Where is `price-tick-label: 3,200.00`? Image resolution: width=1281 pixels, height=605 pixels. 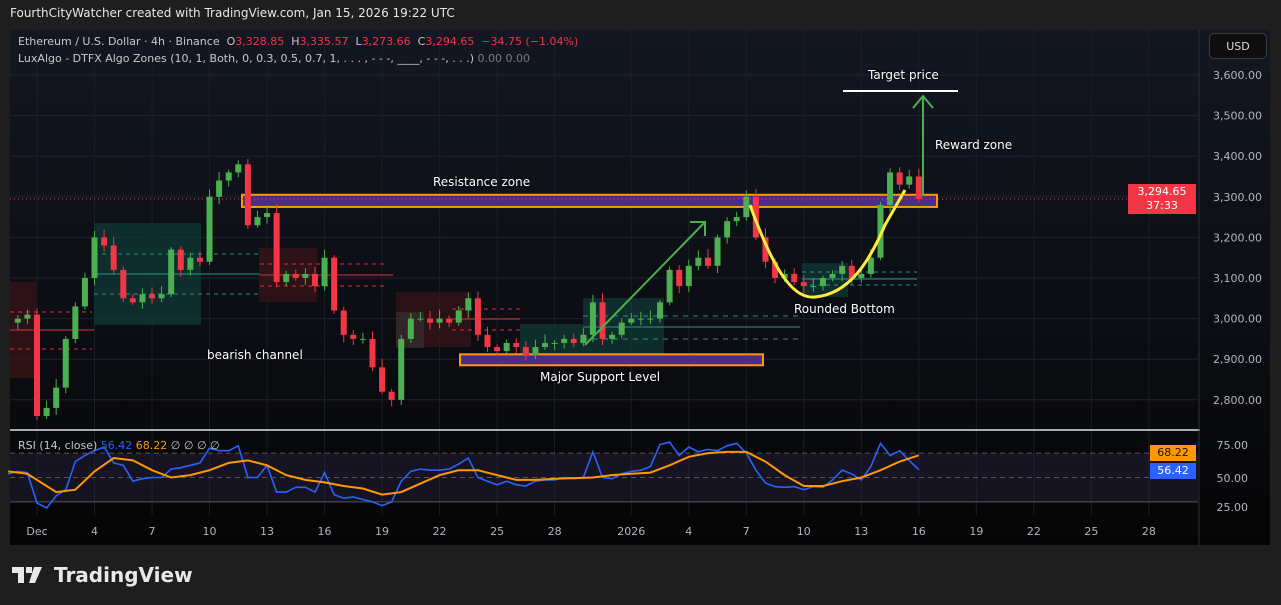
price-tick-label: 3,200.00 is located at coordinates (1237, 237).